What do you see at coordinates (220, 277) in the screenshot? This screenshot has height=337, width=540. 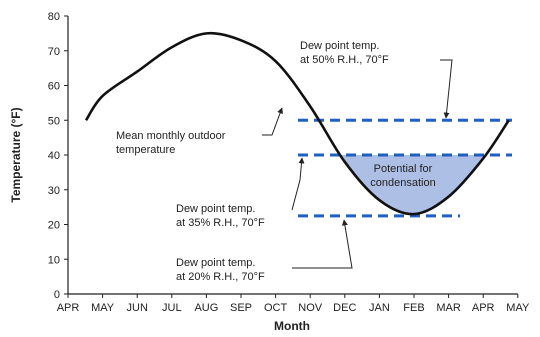 I see `dew20-label-line2: at 20% R.H., 70°F` at bounding box center [220, 277].